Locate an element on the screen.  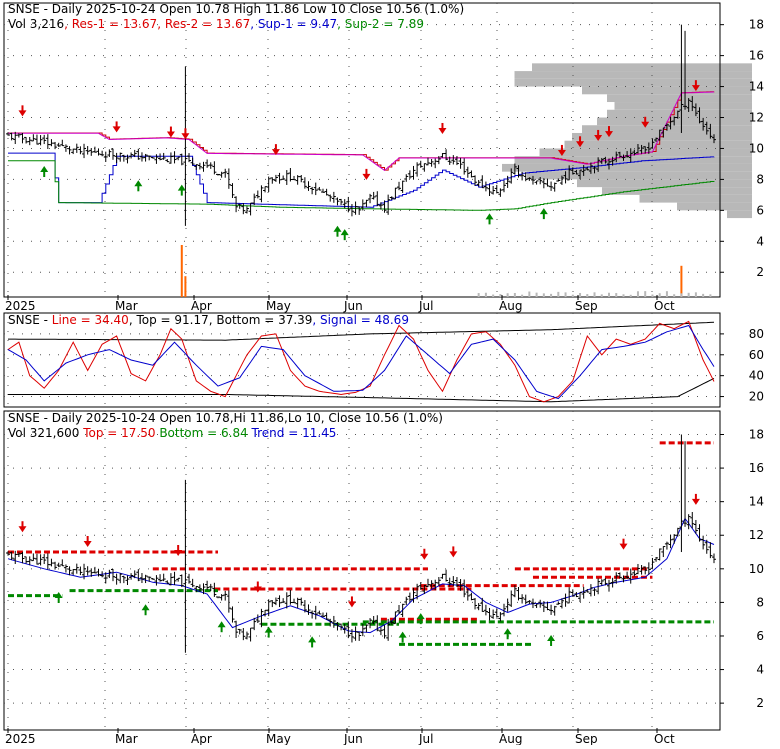
oscillator-signal is located at coordinates (361, 362).